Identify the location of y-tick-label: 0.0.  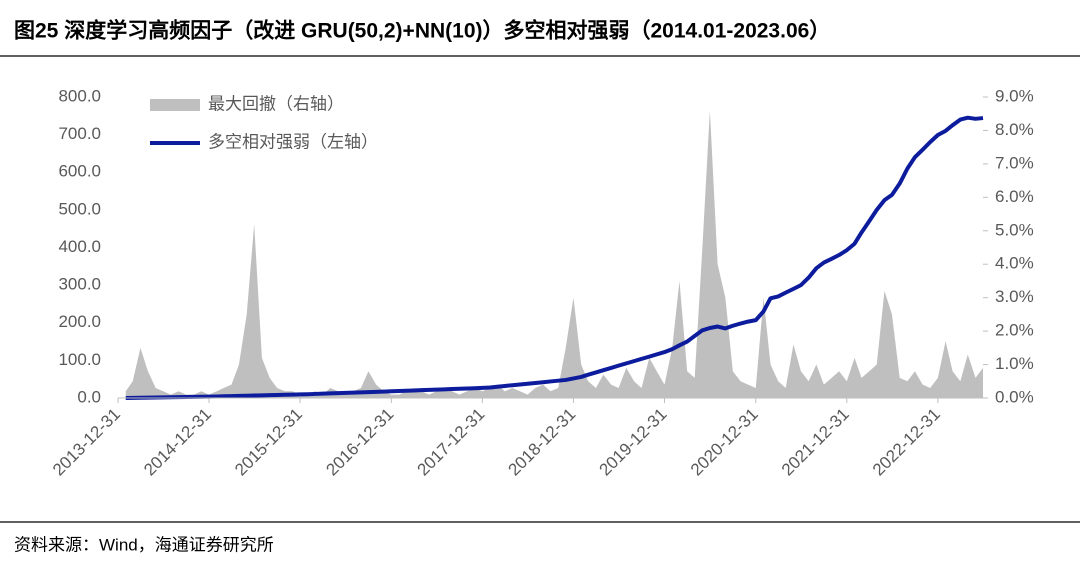
(89, 396).